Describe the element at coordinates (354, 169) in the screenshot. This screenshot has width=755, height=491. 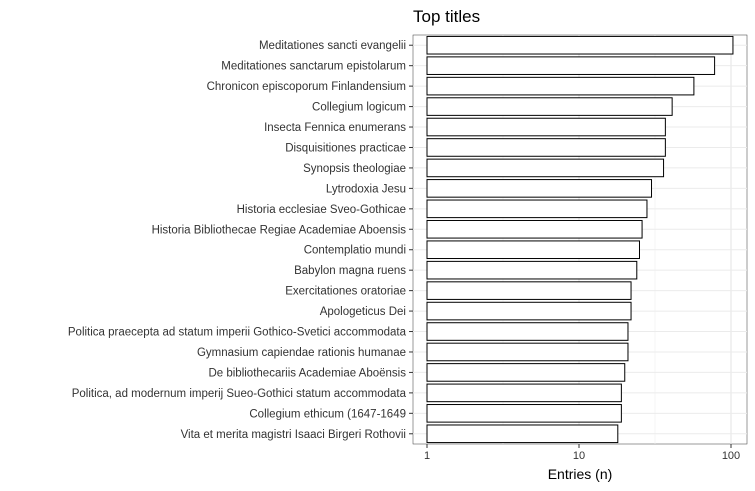
I see `category-label: Synopsis theologiae` at that location.